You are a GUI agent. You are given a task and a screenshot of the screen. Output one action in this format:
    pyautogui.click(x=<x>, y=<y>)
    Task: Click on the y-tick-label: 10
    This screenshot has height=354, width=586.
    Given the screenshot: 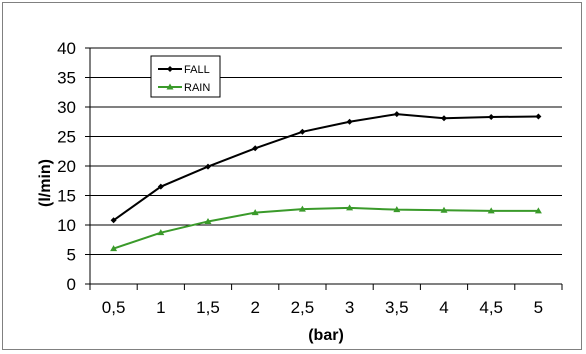 What is the action you would take?
    pyautogui.click(x=66, y=225)
    